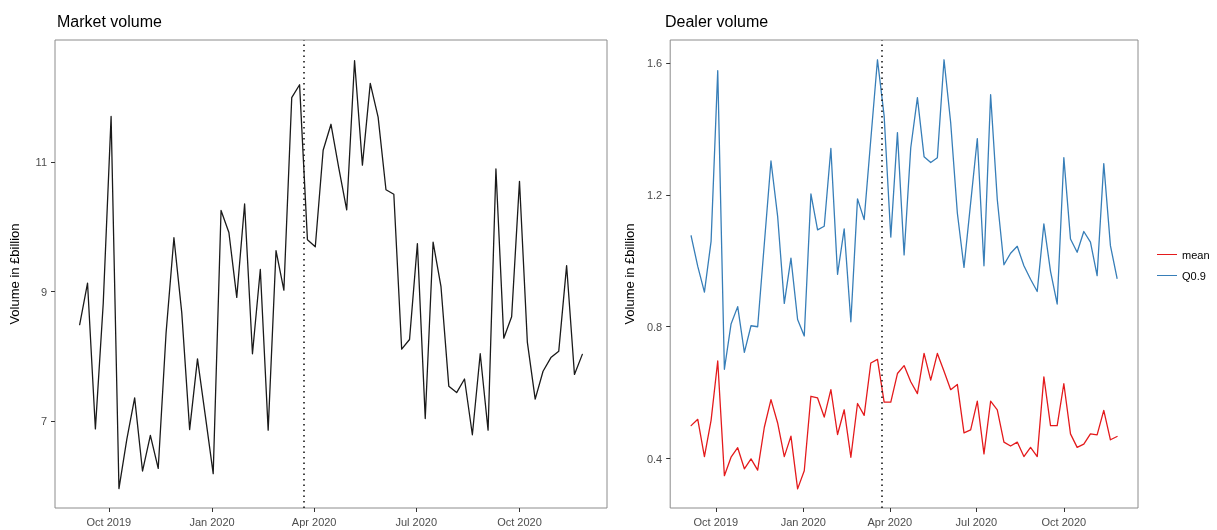 This screenshot has width=1217, height=530. Describe the element at coordinates (43, 291) in the screenshot. I see `y-tick-label: 9` at that location.